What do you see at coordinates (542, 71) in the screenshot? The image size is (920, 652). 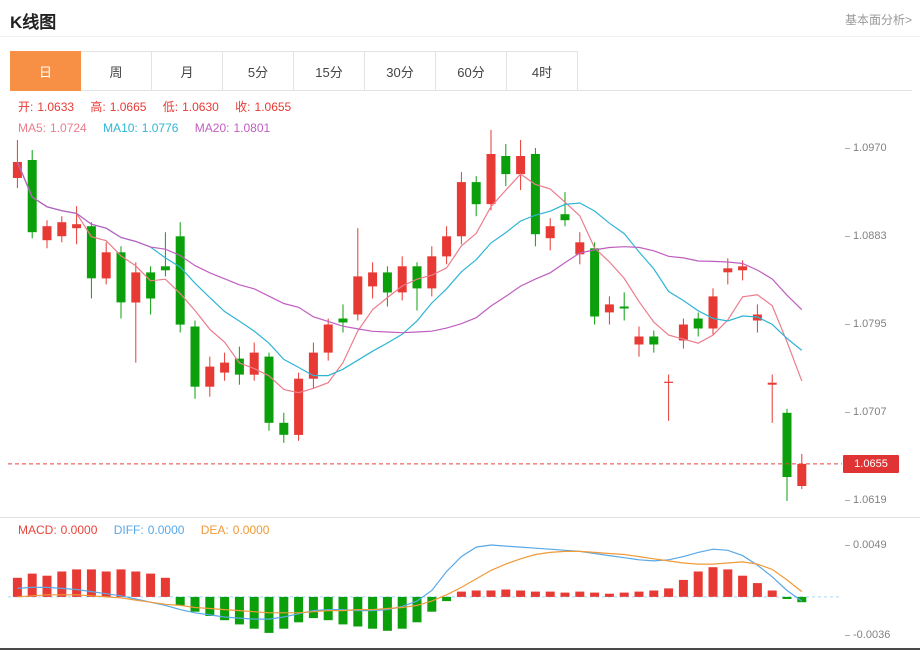 I see `period-tab-4hour: 4时` at bounding box center [542, 71].